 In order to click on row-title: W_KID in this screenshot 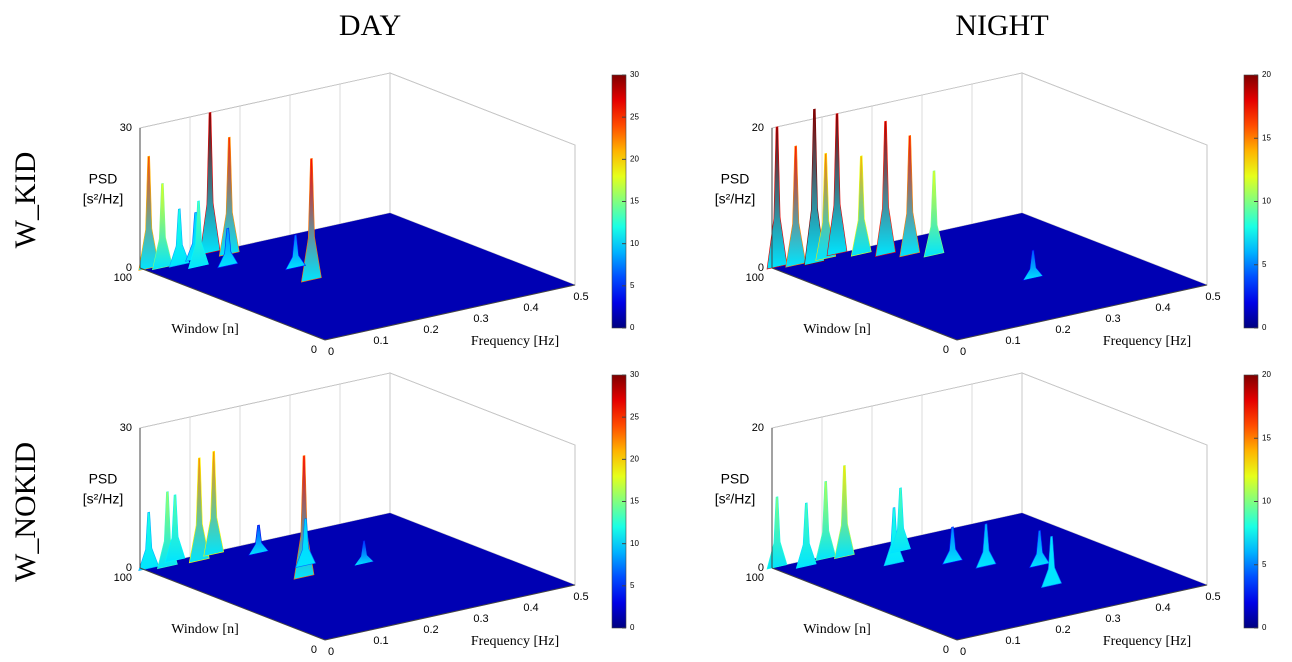, I will do `click(25, 200)`.